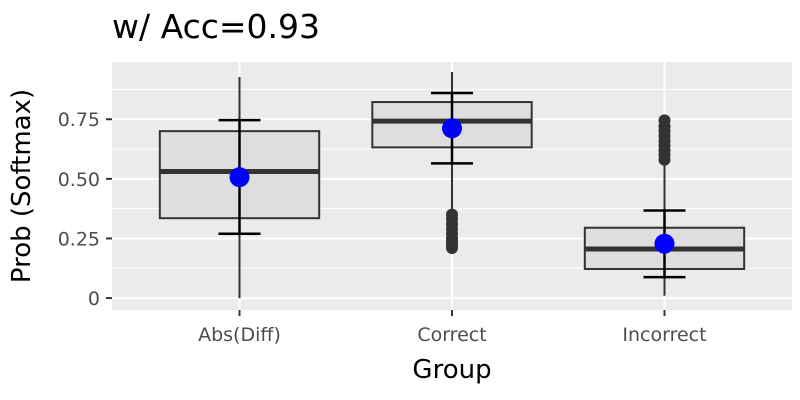  What do you see at coordinates (79, 239) in the screenshot?
I see `y-tick-label: 0.25` at bounding box center [79, 239].